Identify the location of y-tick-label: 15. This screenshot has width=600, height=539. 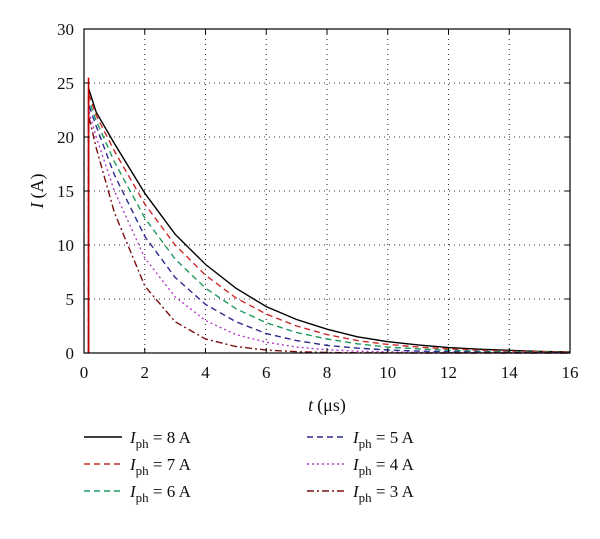
(65, 191).